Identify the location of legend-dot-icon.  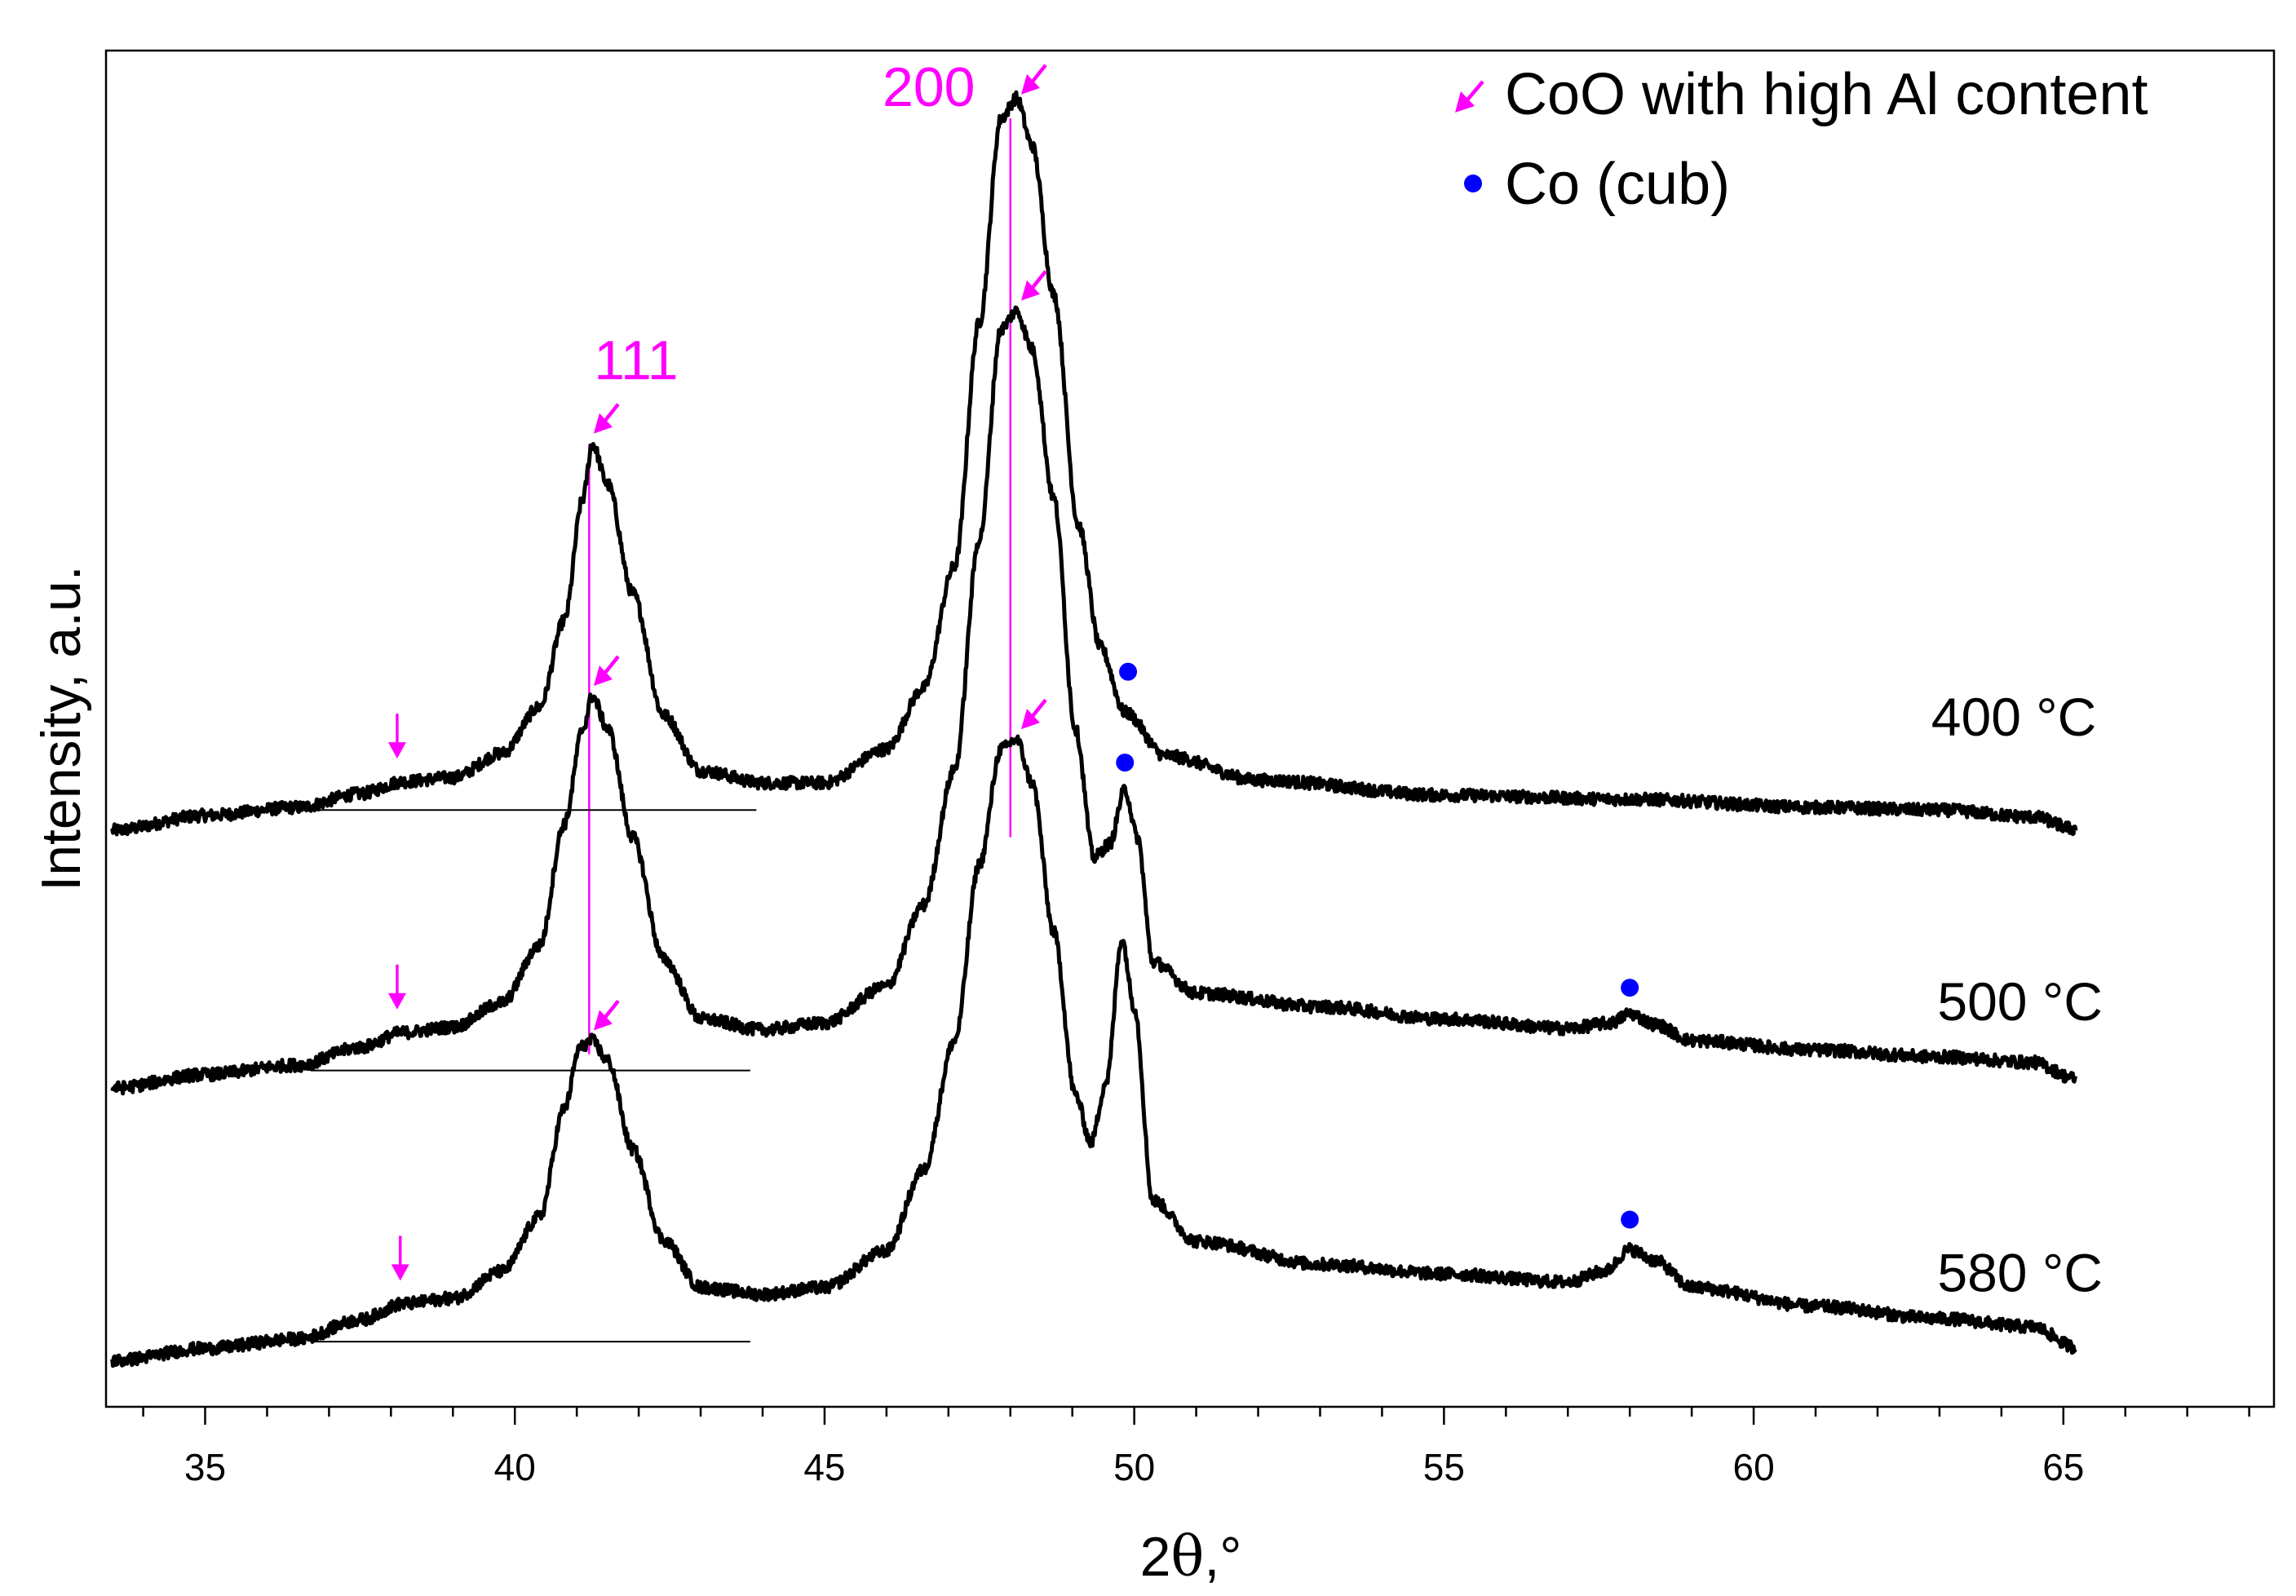
(1473, 184).